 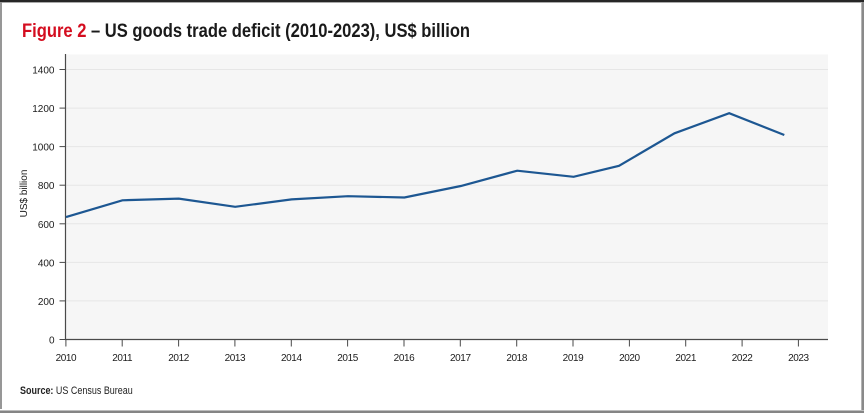 I want to click on svg-text: 2023, so click(x=798, y=358).